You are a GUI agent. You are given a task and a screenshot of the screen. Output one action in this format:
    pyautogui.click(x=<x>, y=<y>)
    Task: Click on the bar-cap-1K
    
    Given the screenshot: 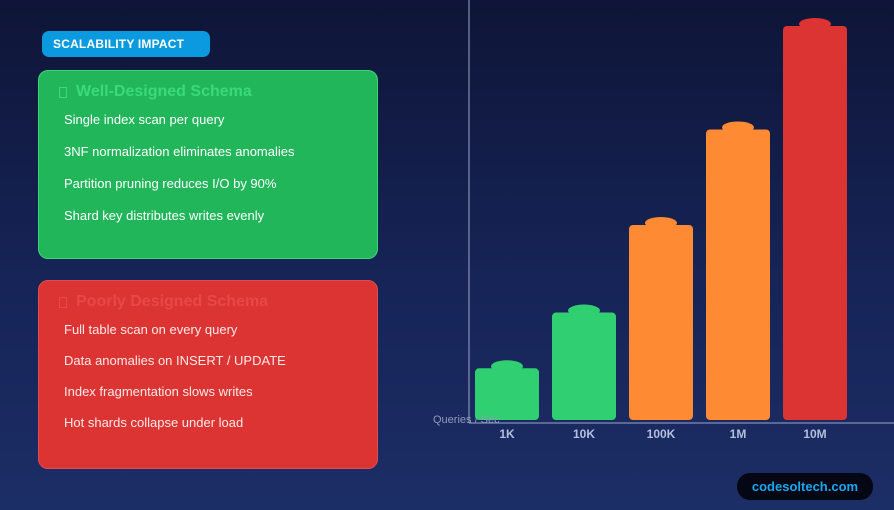 What is the action you would take?
    pyautogui.click(x=507, y=366)
    